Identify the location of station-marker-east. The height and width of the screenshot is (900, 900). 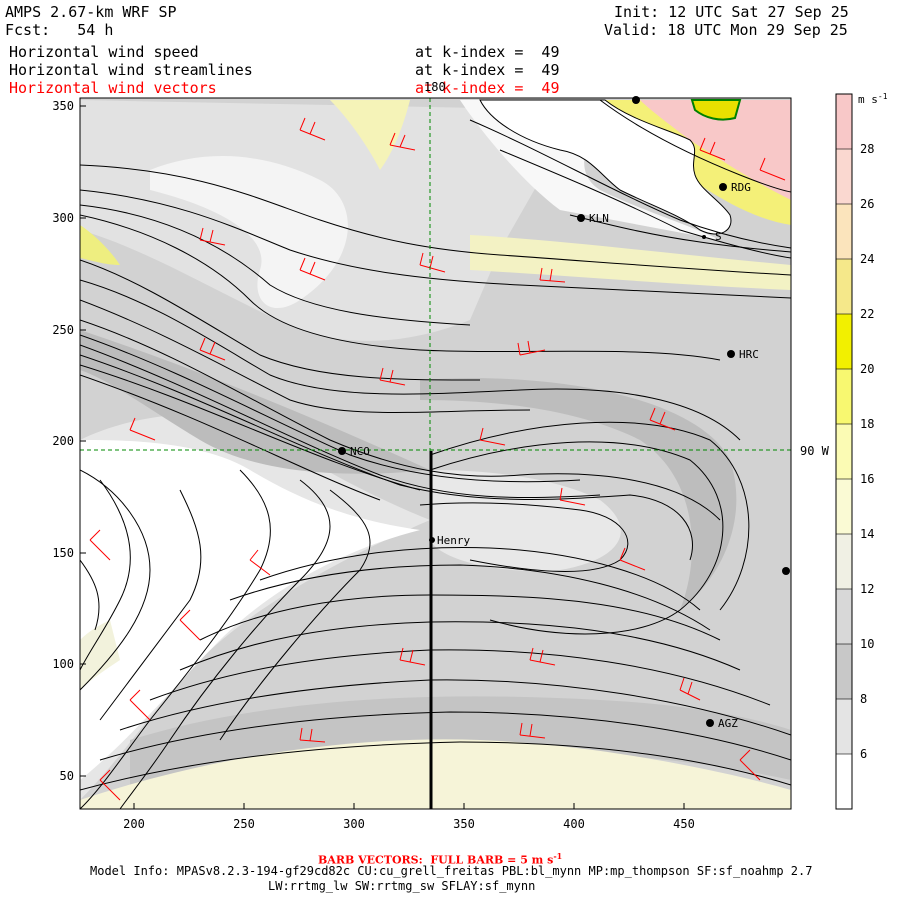
(786, 571).